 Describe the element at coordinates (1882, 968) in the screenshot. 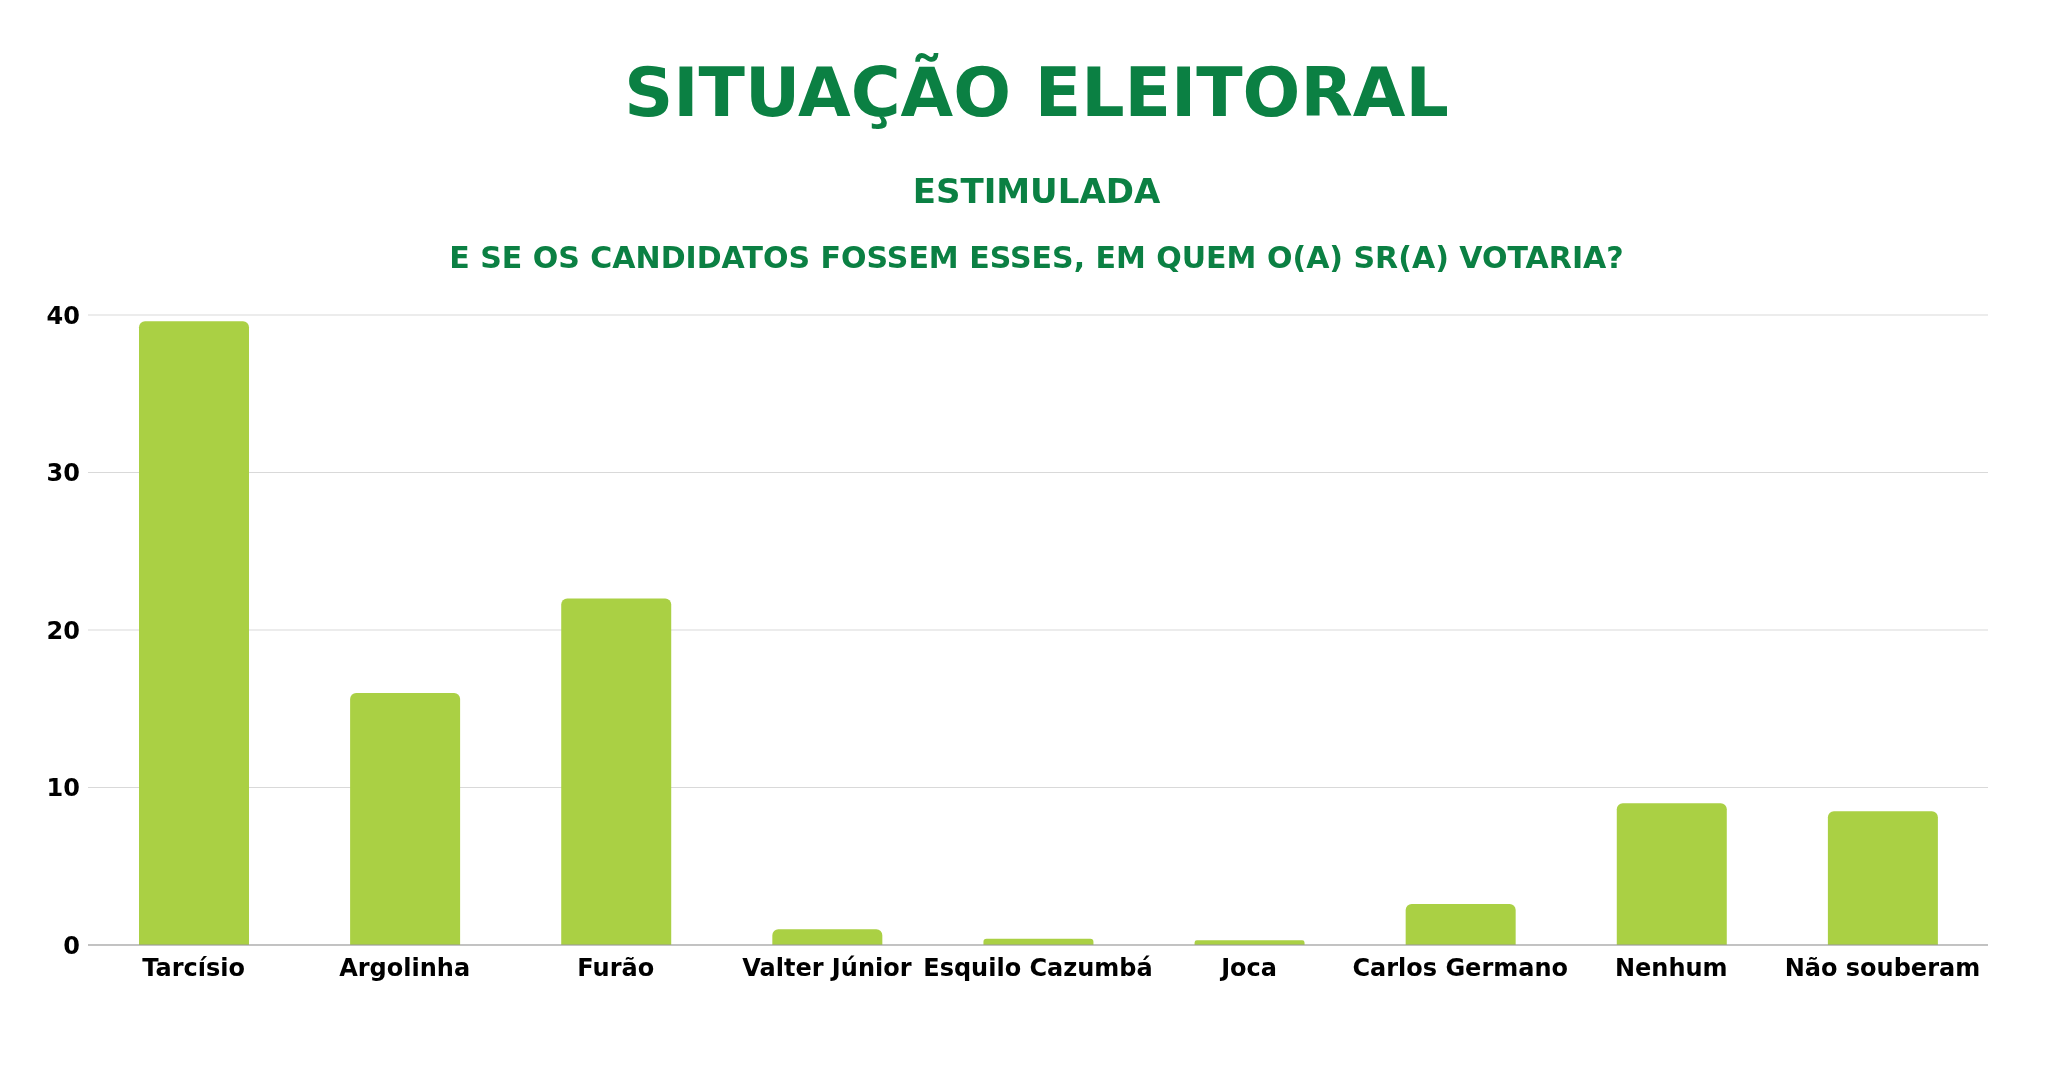

I see `x-tick-label: Não souberam` at that location.